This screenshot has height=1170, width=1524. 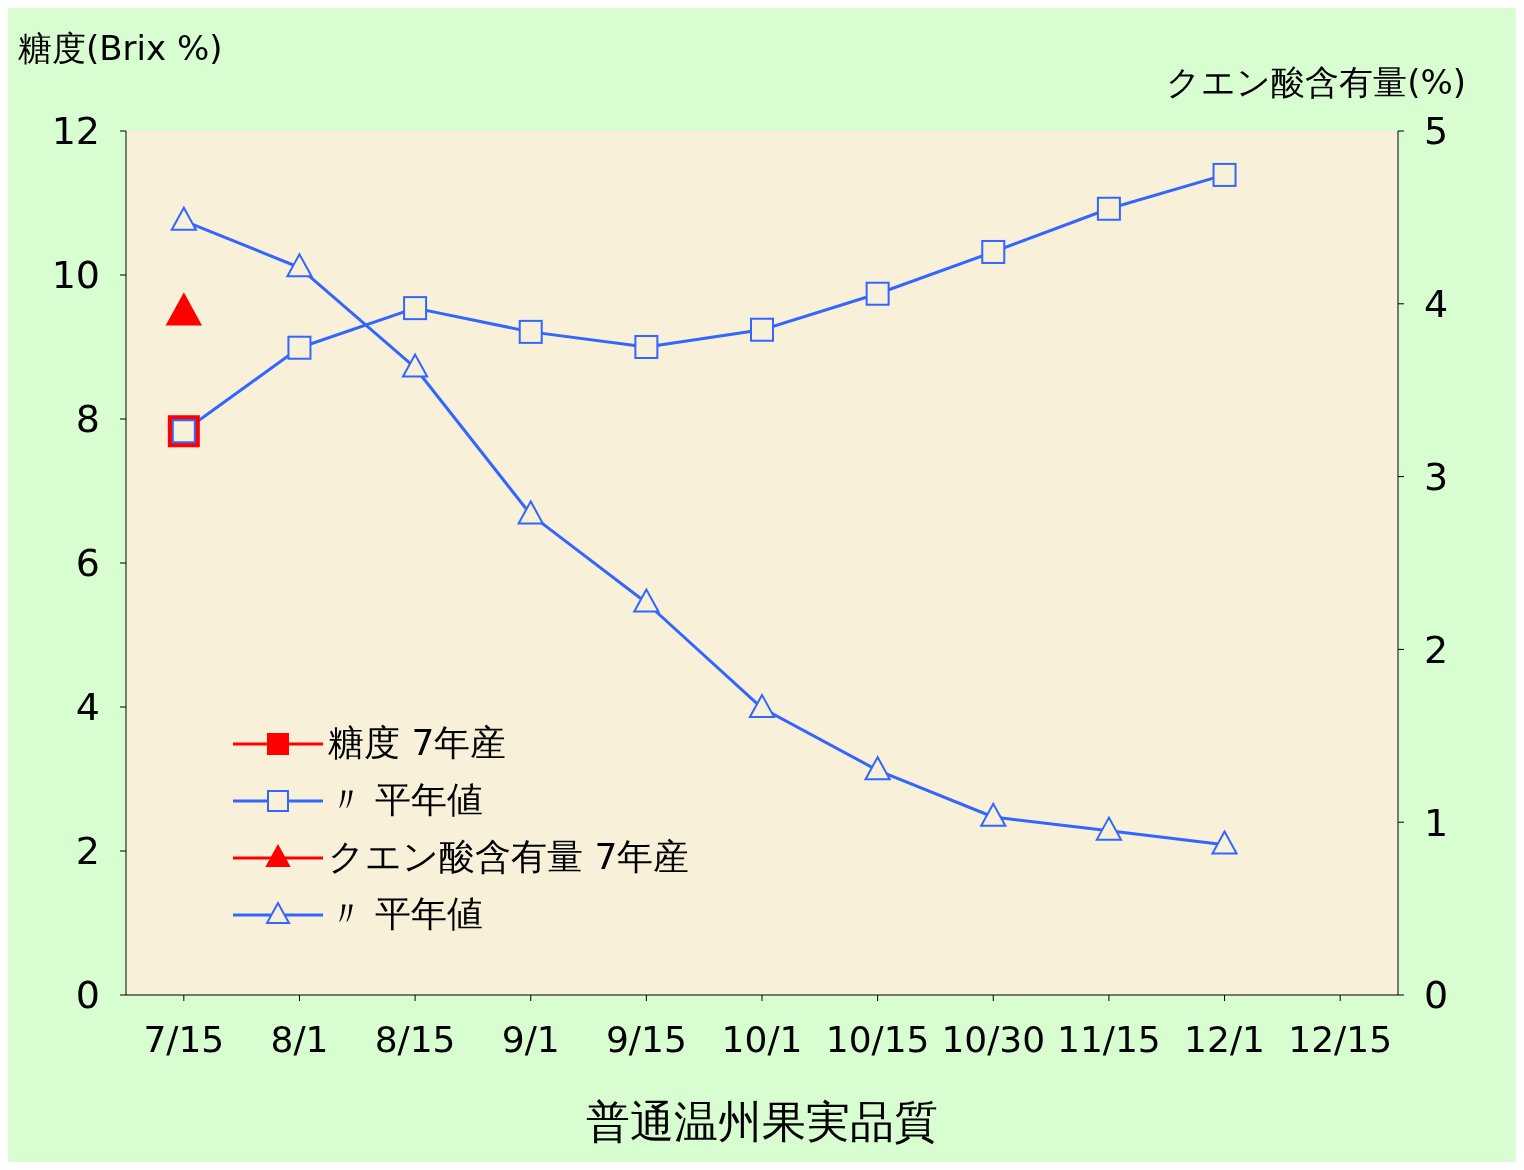 What do you see at coordinates (509, 857) in the screenshot?
I see `legend-label: クエン酸含有量 7年産` at bounding box center [509, 857].